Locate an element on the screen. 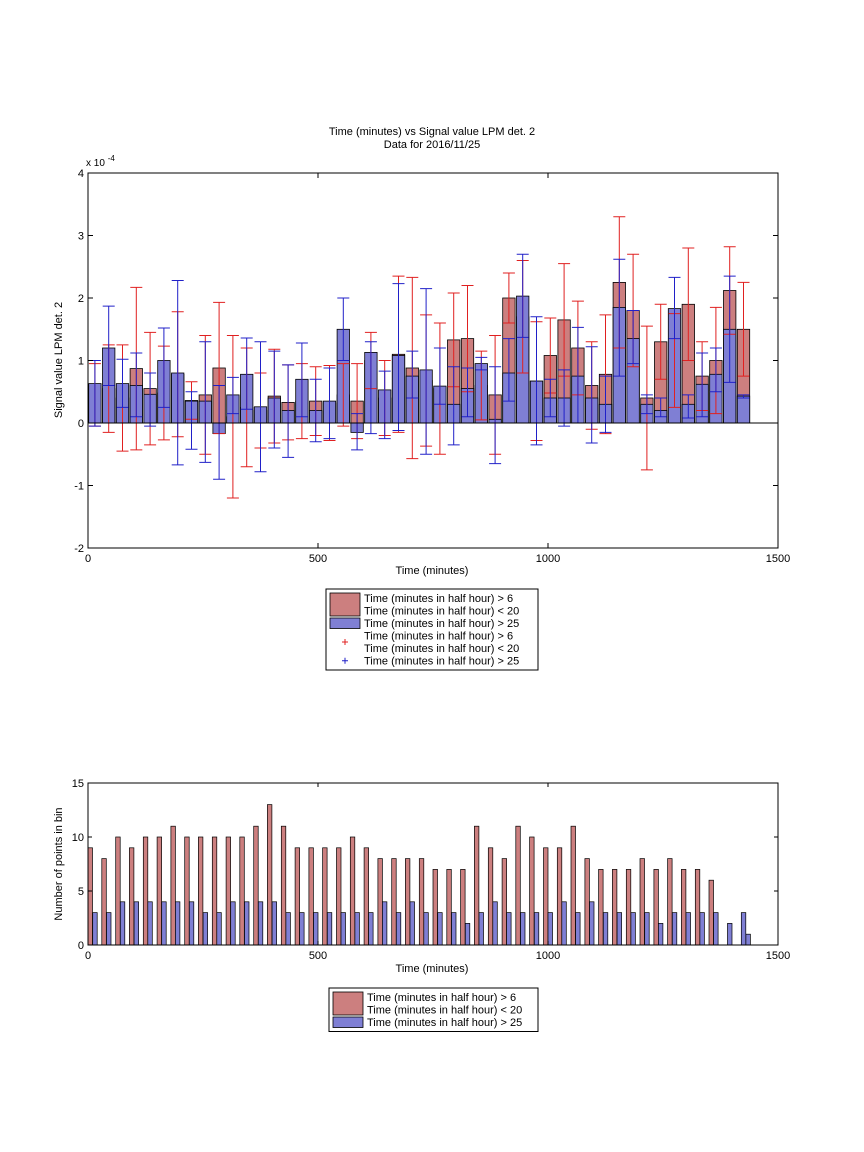  chart2-xtick-label-2: 1000 is located at coordinates (548, 956).